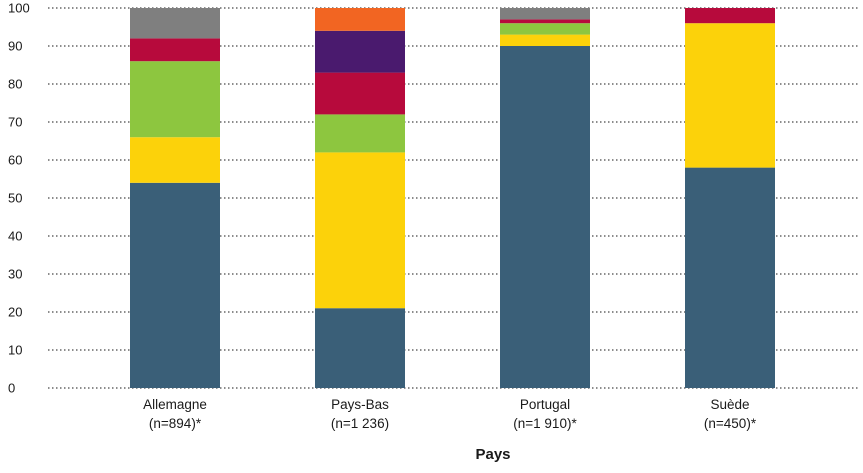 Image resolution: width=863 pixels, height=473 pixels. I want to click on y-tick-label: 80, so click(15, 84).